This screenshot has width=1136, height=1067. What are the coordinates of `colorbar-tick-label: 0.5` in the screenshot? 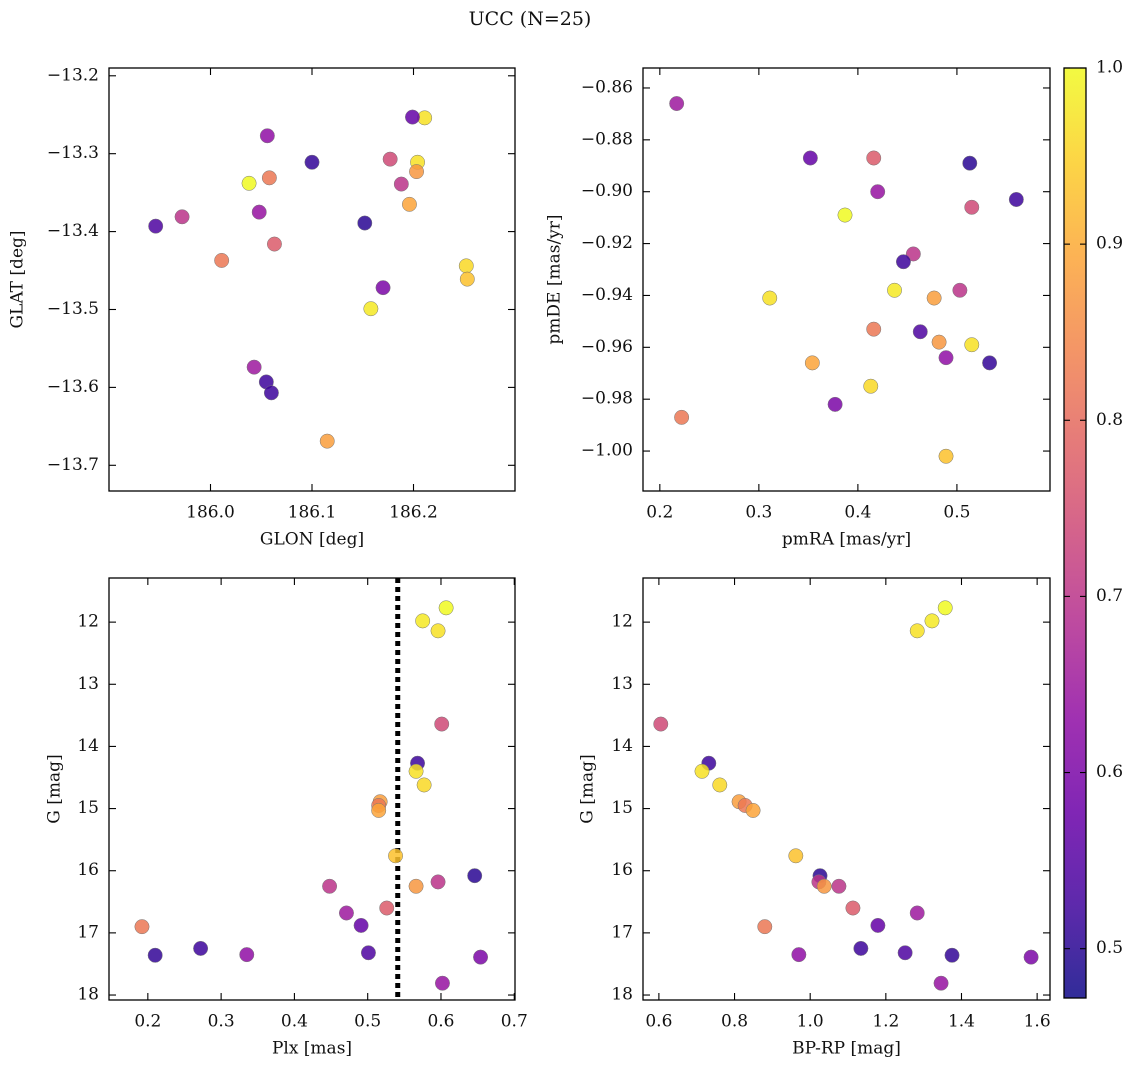 It's located at (1109, 948).